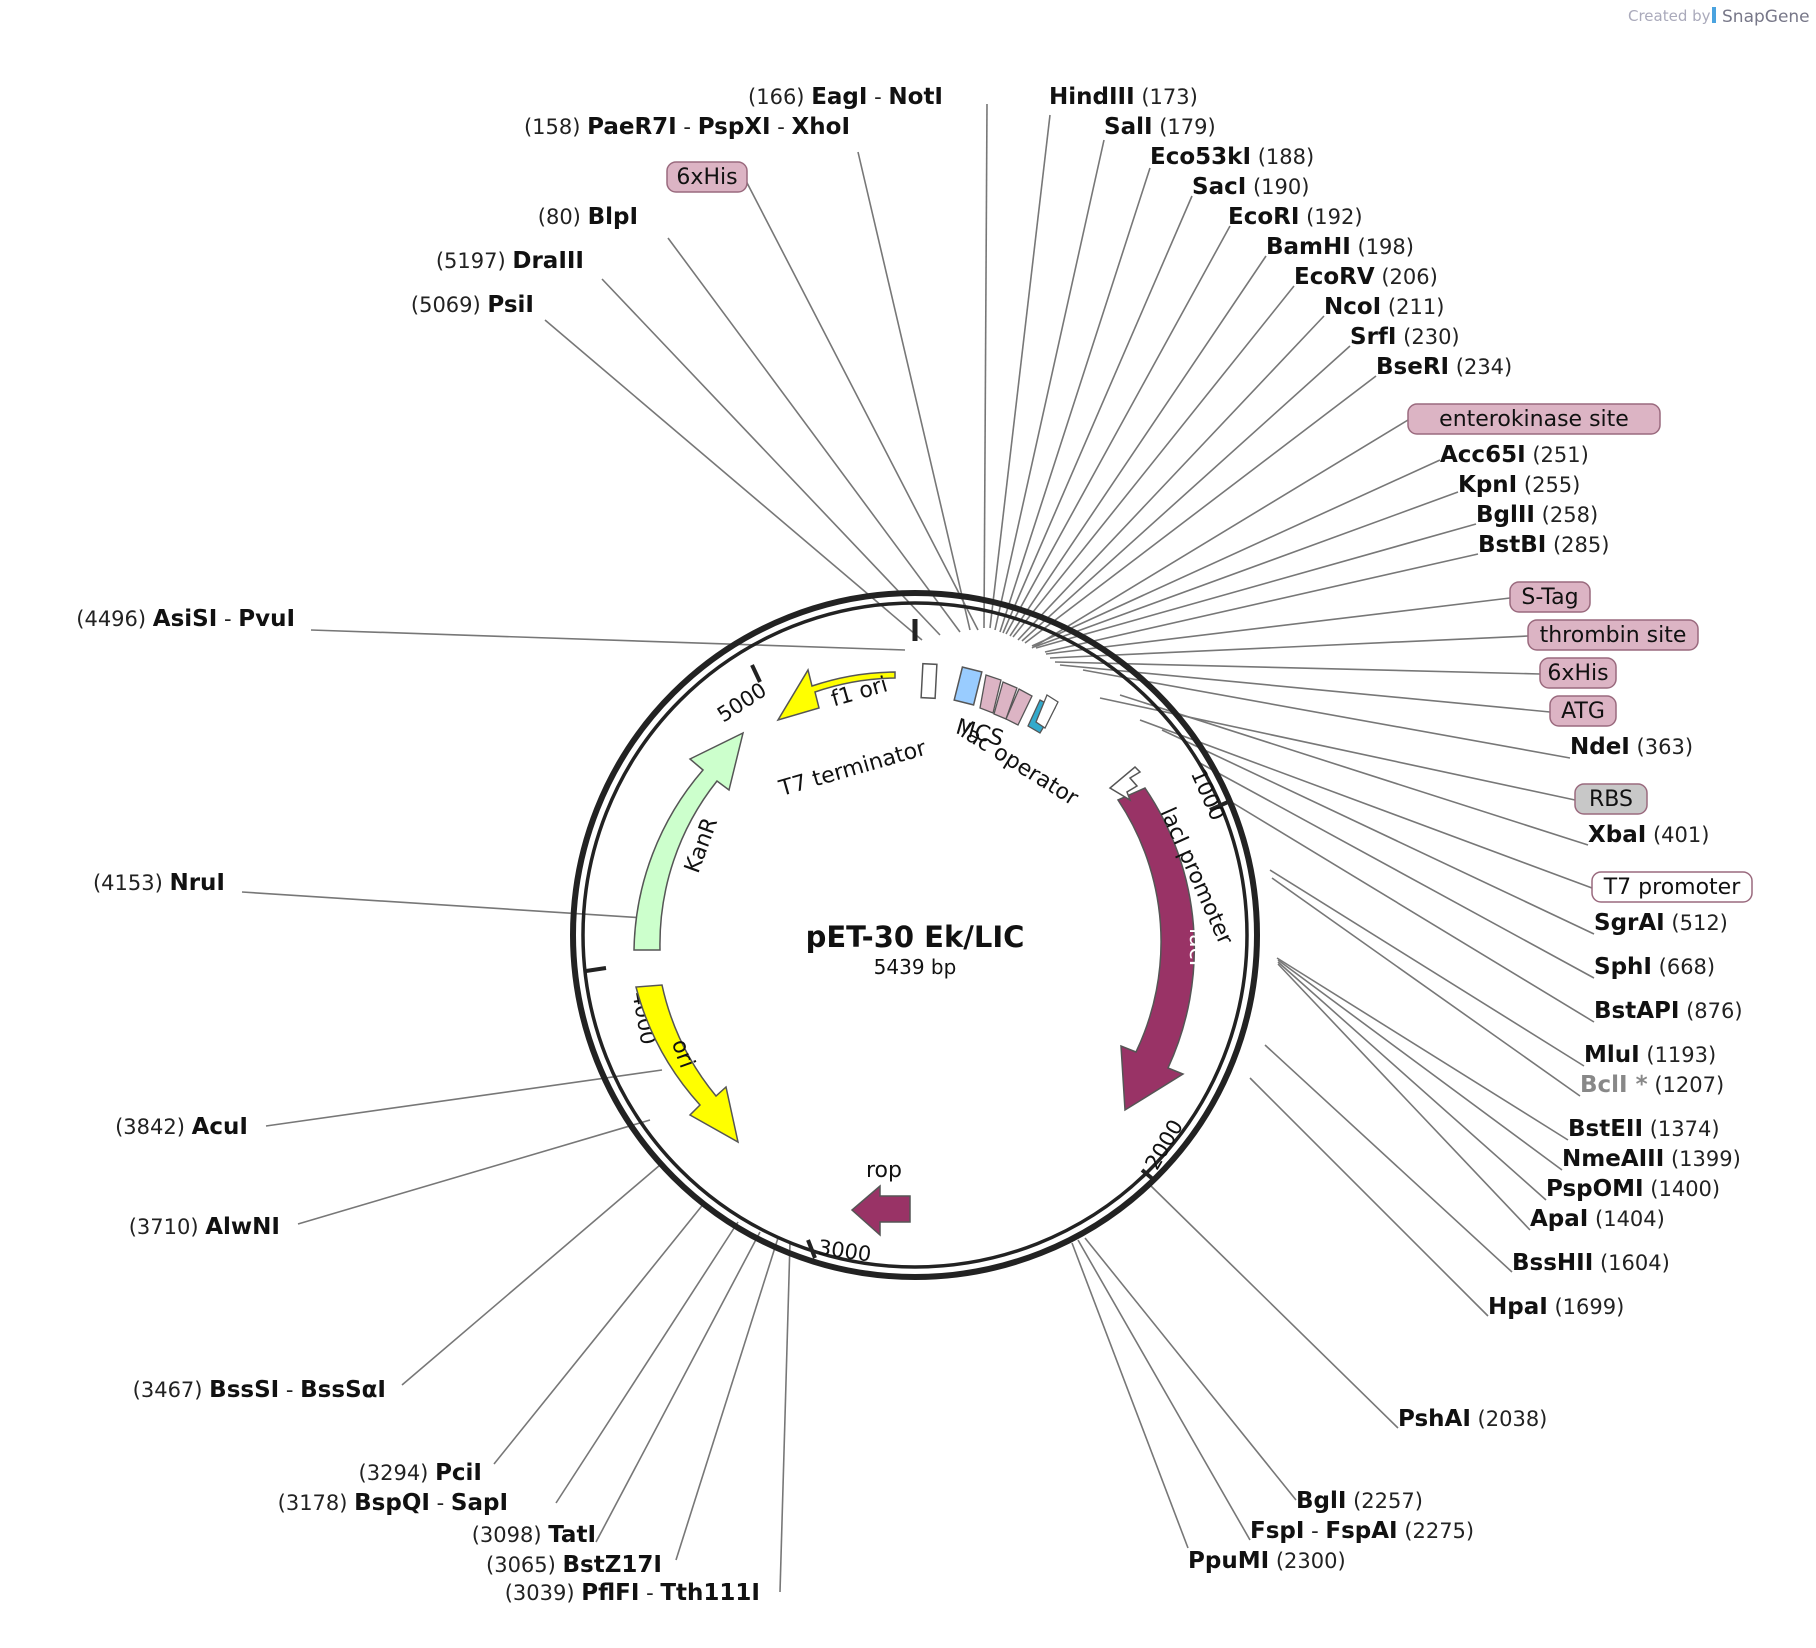 The width and height of the screenshot is (1816, 1648). I want to click on site-label-part: (1699), so click(1586, 1307).